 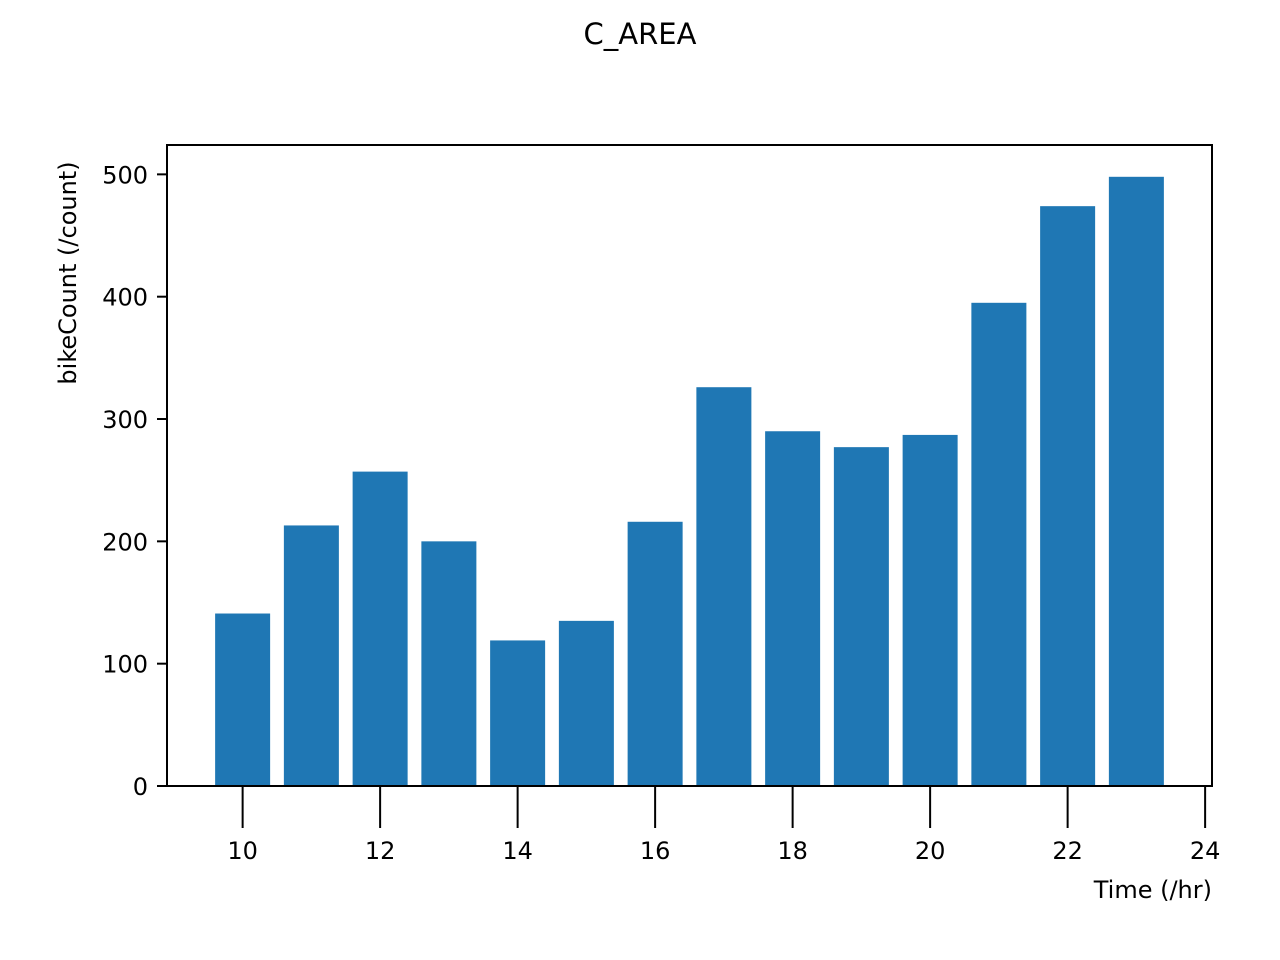 I want to click on x-tick-label-16: 16, so click(x=655, y=851).